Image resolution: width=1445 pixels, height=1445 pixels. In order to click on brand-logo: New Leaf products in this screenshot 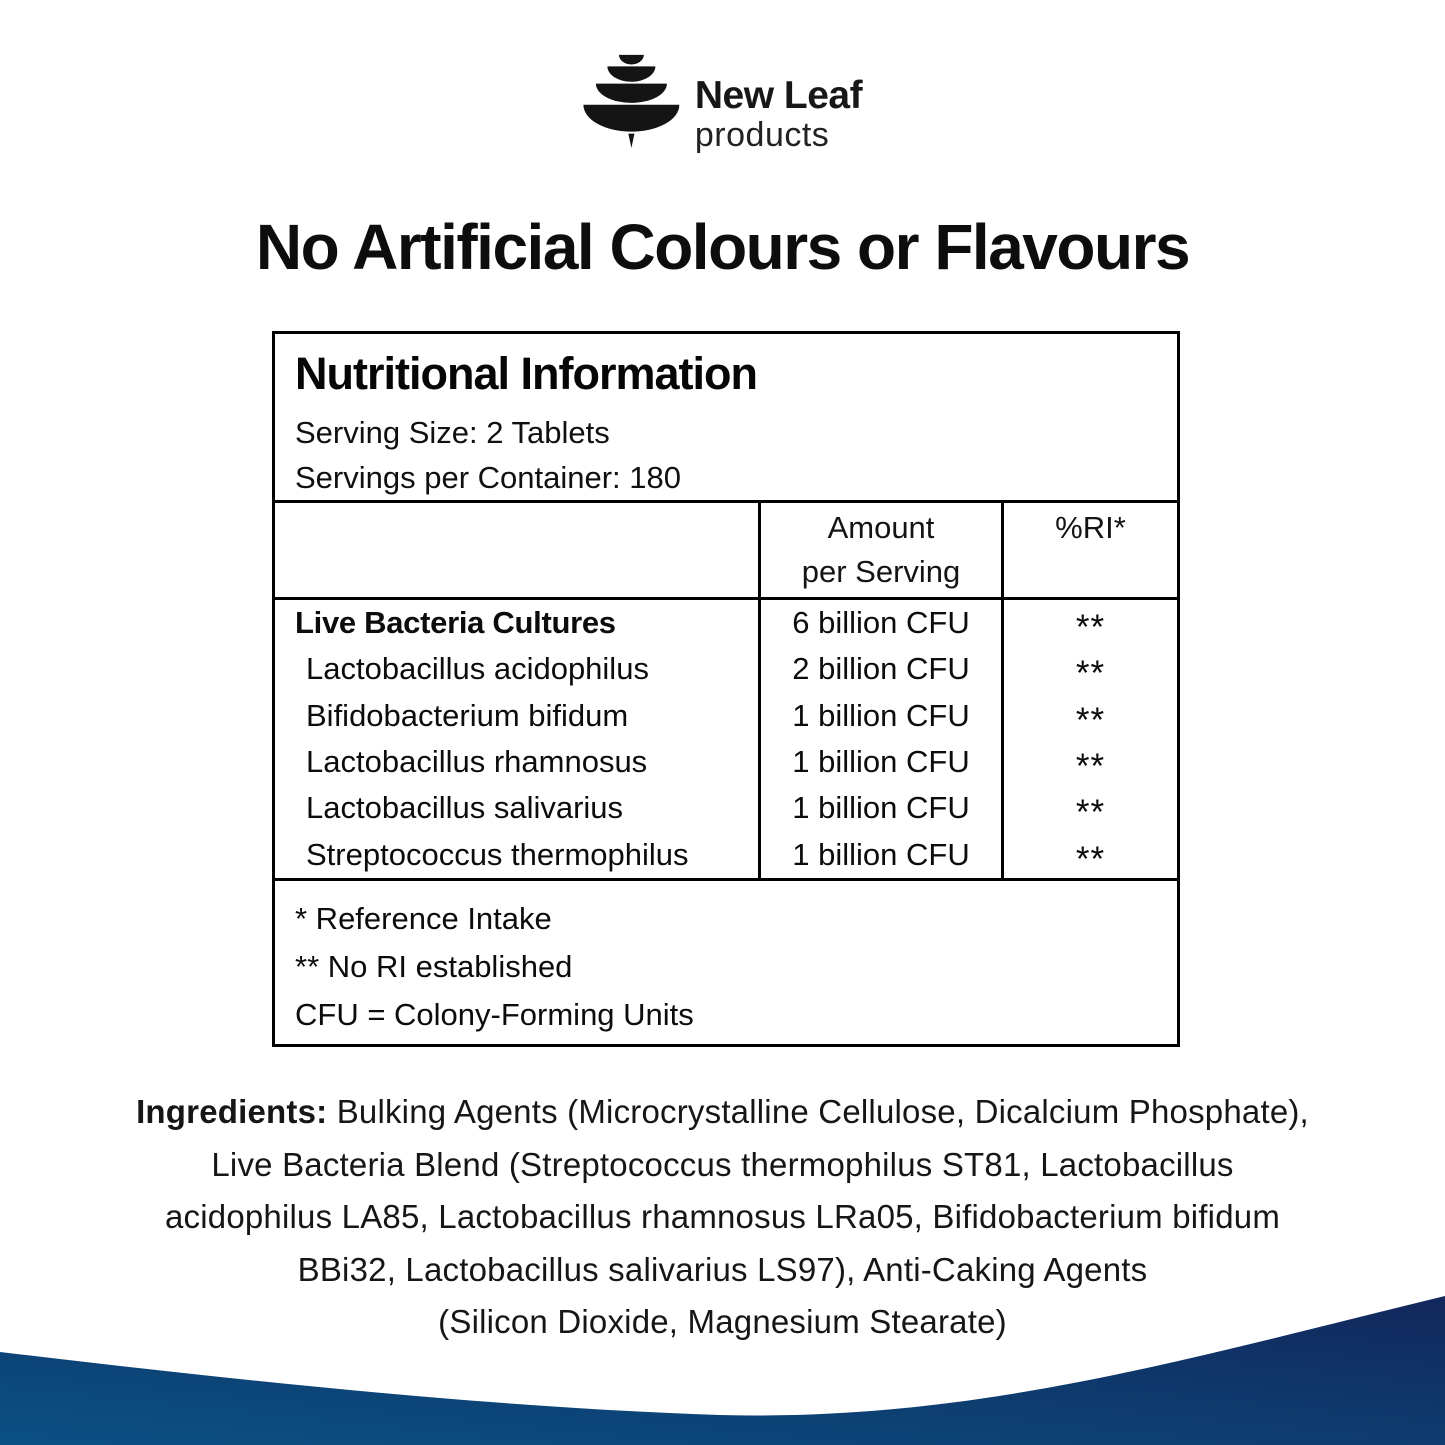, I will do `click(722, 102)`.